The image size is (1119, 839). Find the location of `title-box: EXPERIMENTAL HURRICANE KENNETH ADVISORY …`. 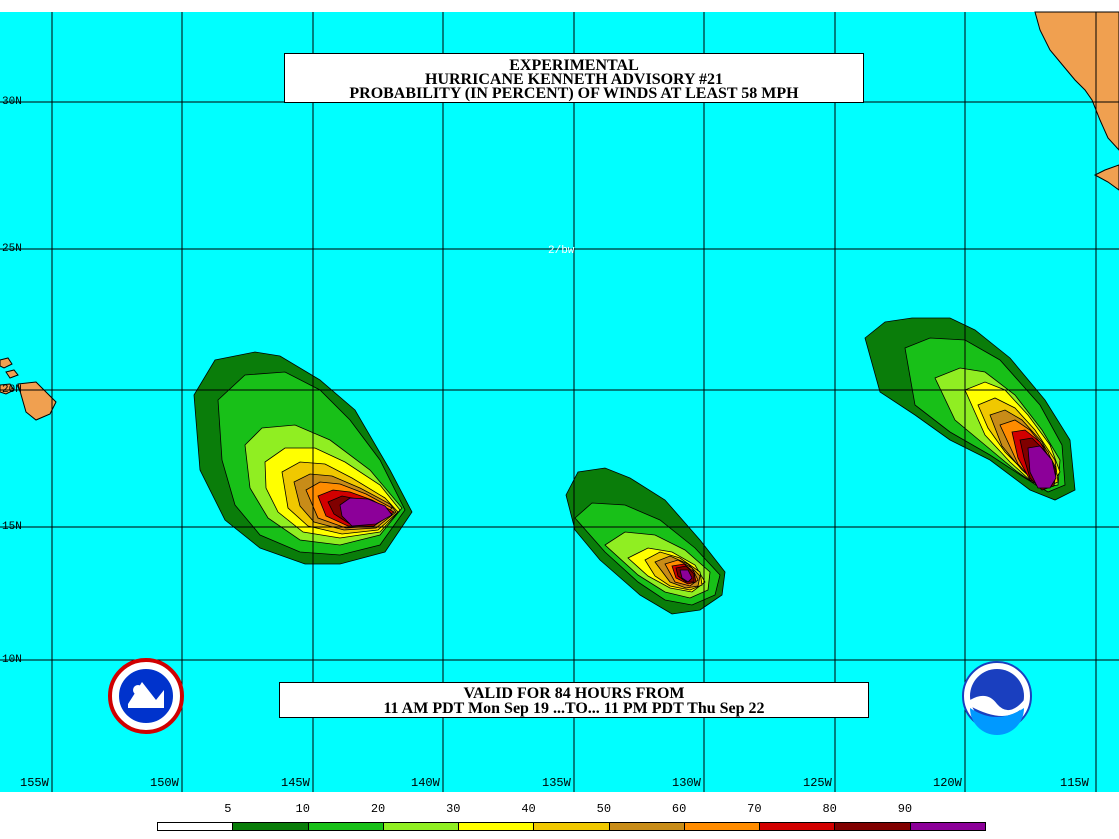

title-box: EXPERIMENTAL HURRICANE KENNETH ADVISORY … is located at coordinates (574, 78).